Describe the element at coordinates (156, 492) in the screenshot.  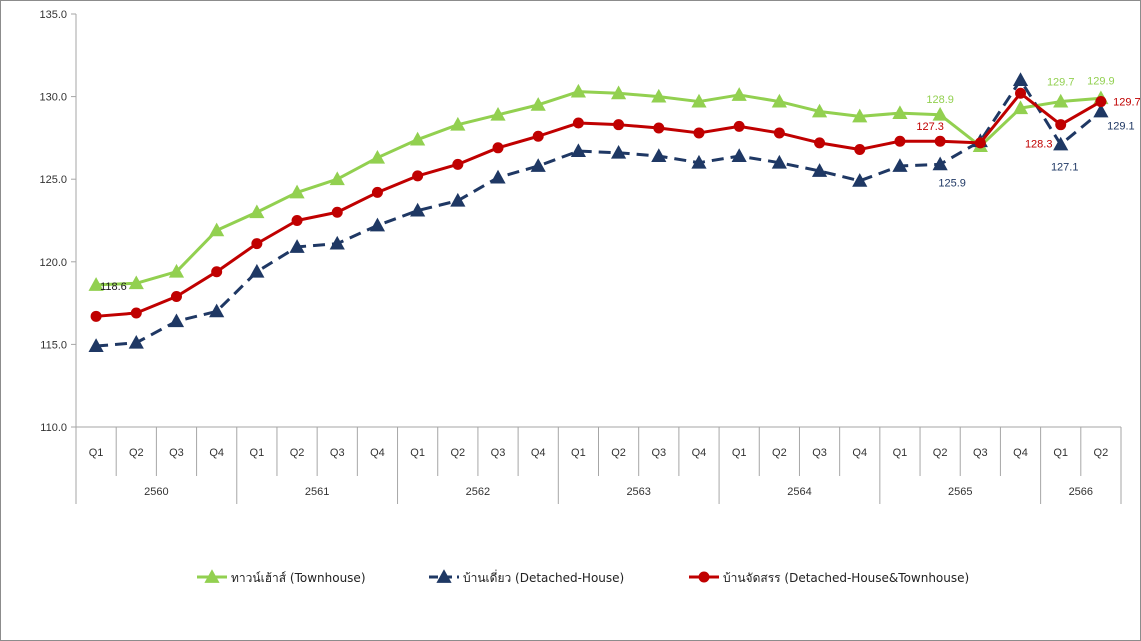
I see `year-label: 2560` at that location.